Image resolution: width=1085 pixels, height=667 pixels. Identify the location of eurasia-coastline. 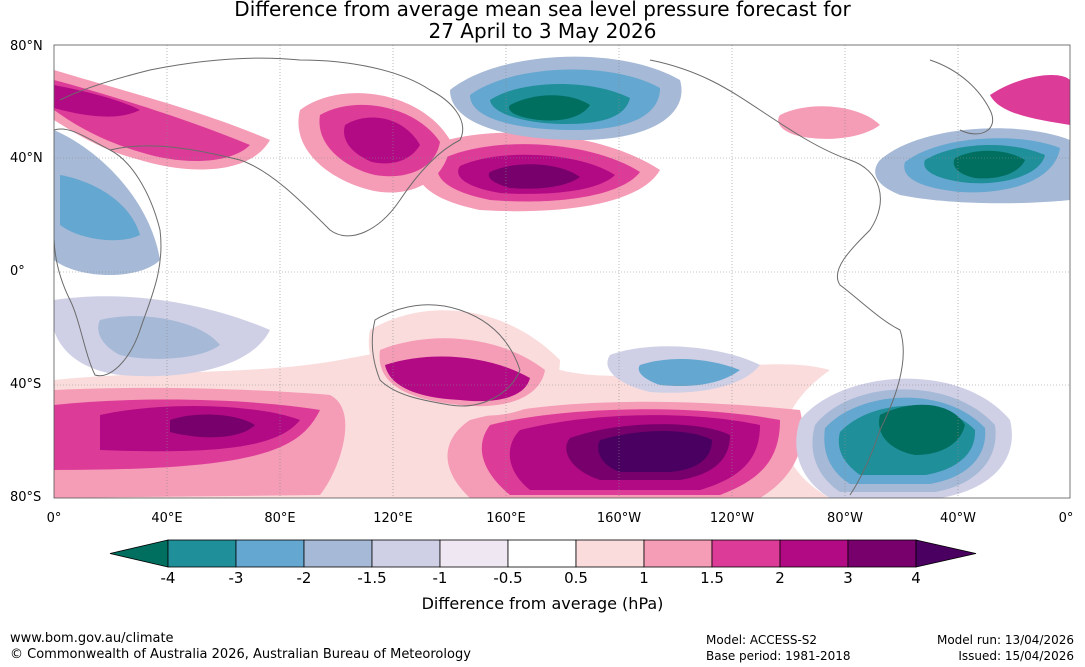
(261, 147).